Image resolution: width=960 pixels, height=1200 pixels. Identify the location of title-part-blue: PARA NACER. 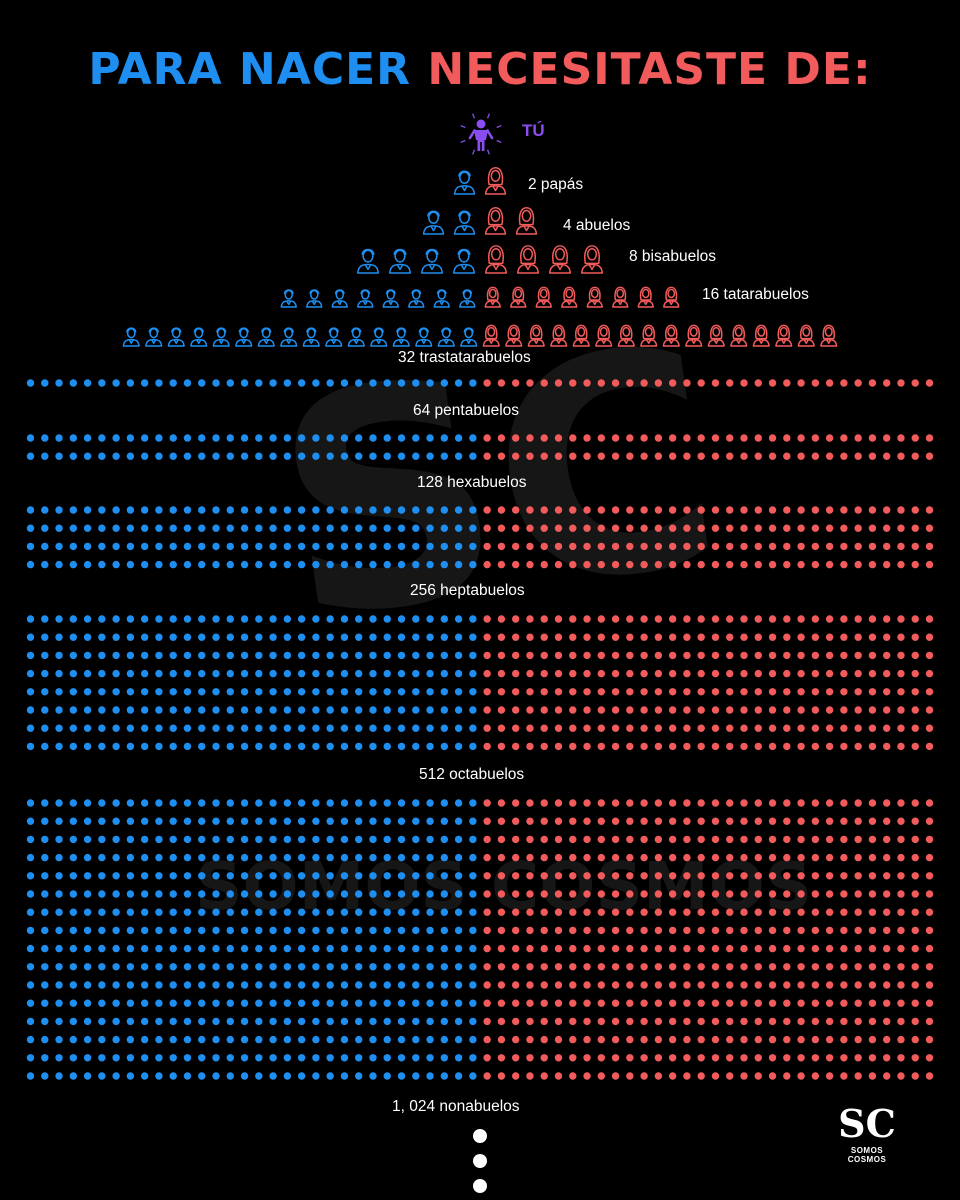
(250, 69).